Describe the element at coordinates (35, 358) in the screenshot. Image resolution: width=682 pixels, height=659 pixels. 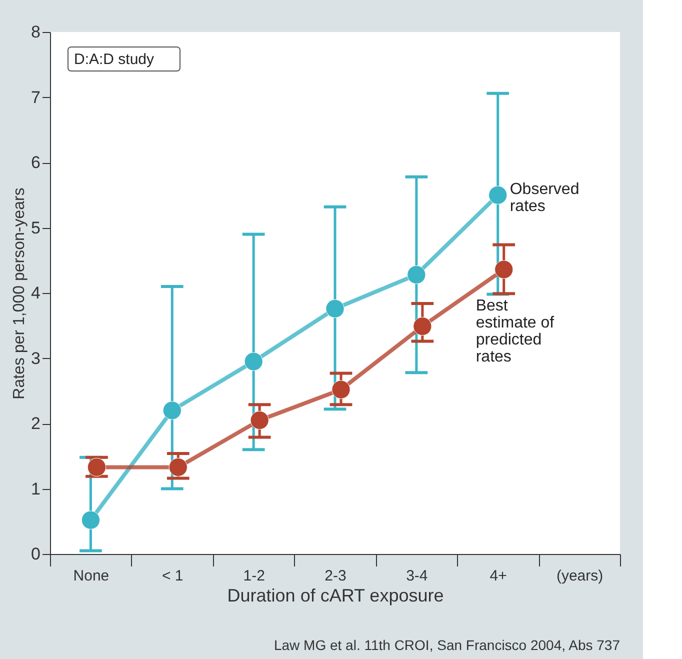
I see `y-tick-label: 3` at that location.